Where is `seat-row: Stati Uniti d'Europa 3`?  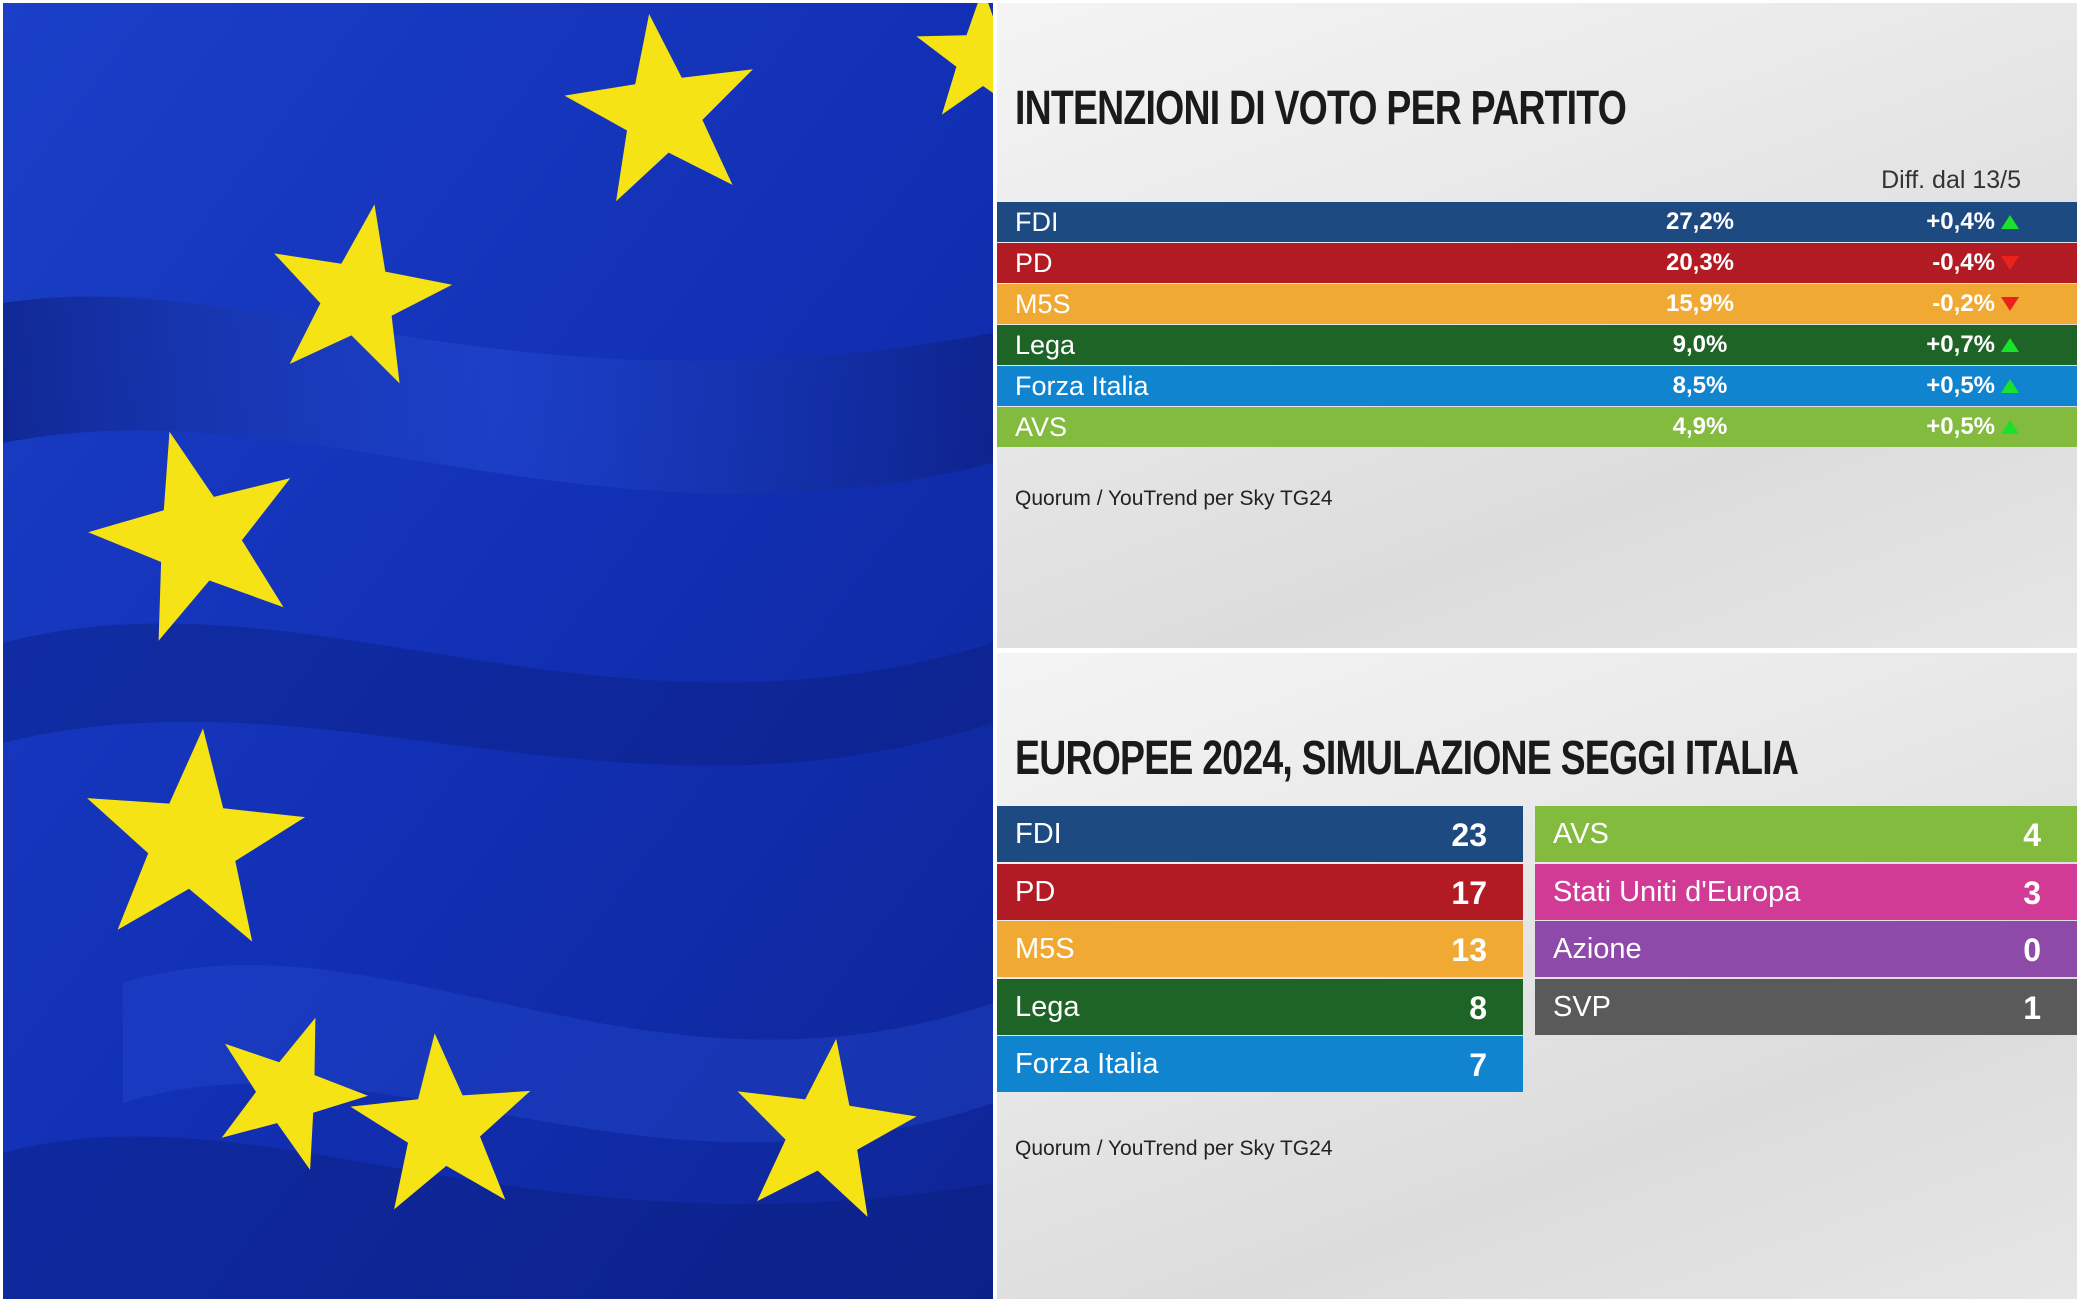 seat-row: Stati Uniti d'Europa 3 is located at coordinates (1806, 891).